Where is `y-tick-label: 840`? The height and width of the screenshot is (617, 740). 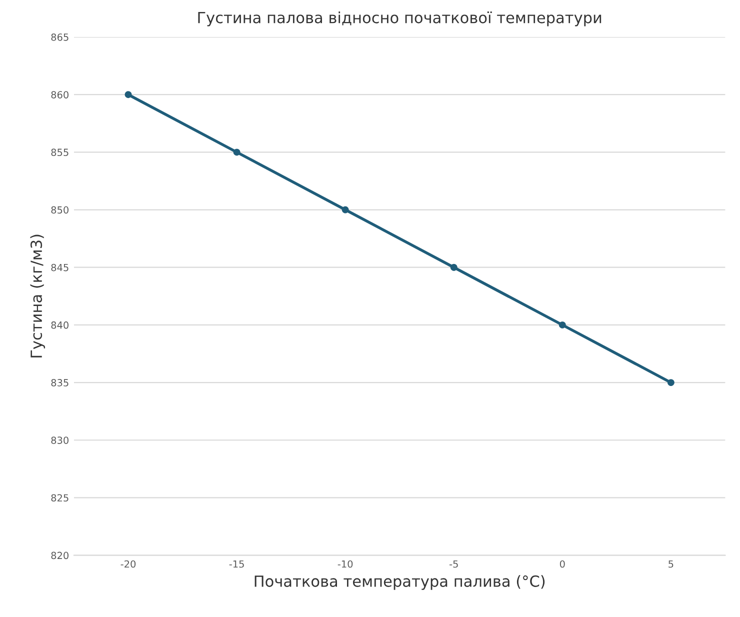
y-tick-label: 840 is located at coordinates (59, 325).